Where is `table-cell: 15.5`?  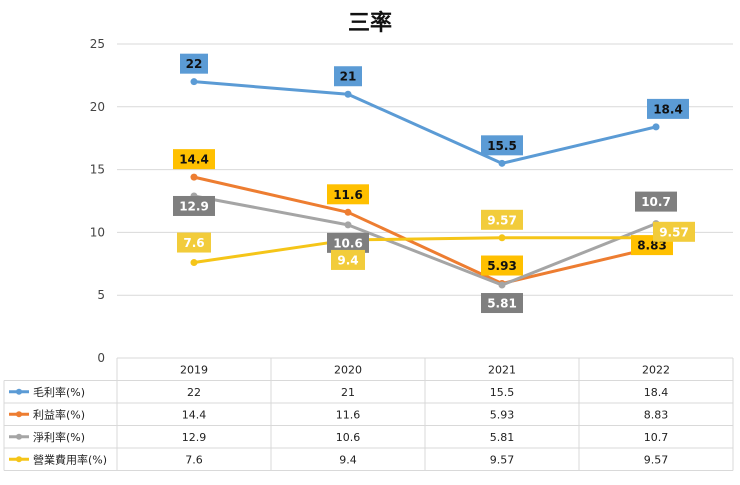 table-cell: 15.5 is located at coordinates (502, 392).